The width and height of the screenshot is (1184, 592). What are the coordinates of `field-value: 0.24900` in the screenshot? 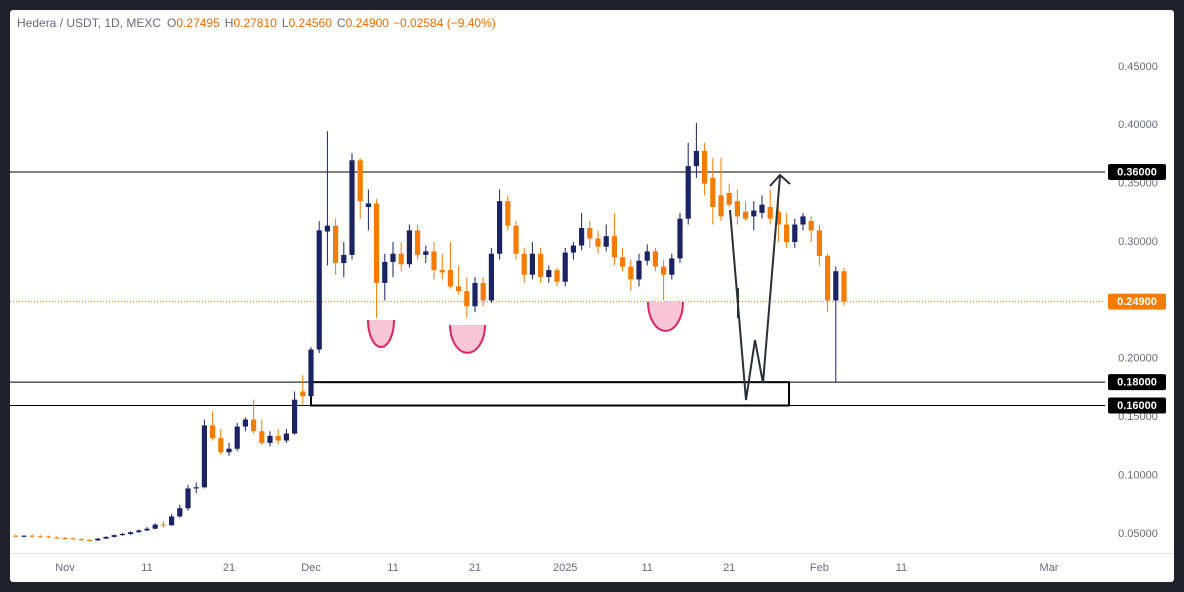 It's located at (368, 23).